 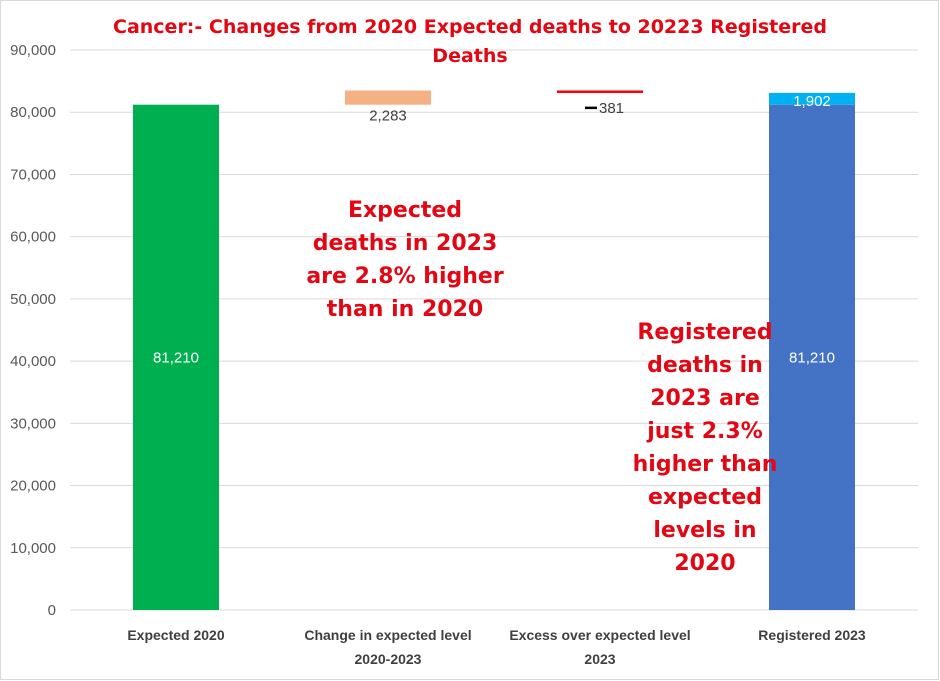 What do you see at coordinates (599, 635) in the screenshot?
I see `x-tick-label: Excess over expected level` at bounding box center [599, 635].